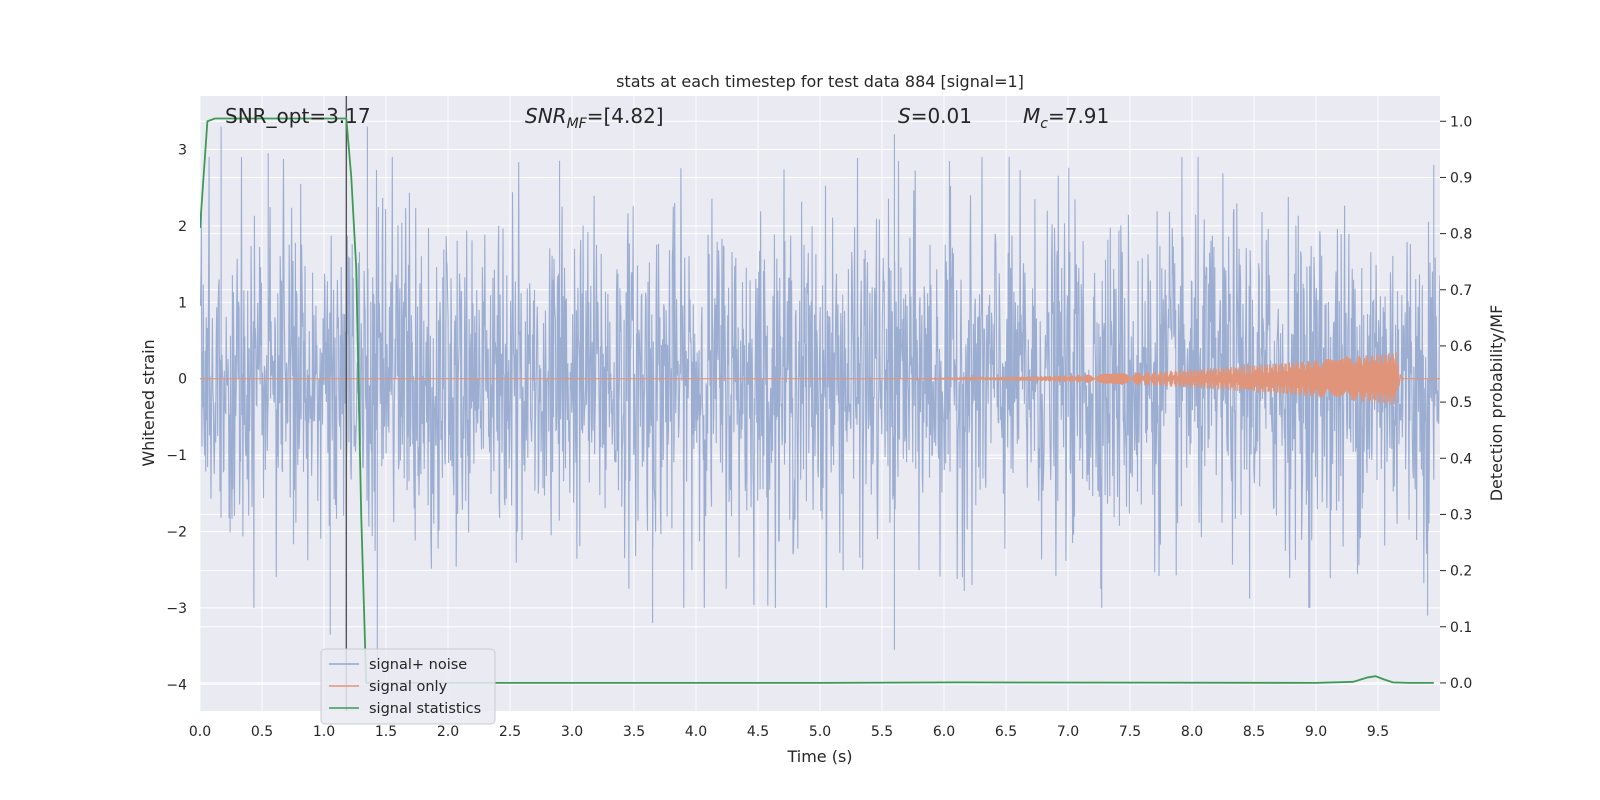 Image resolution: width=1600 pixels, height=800 pixels. Describe the element at coordinates (1461, 122) in the screenshot. I see `y2-tick-label: 1.0` at that location.